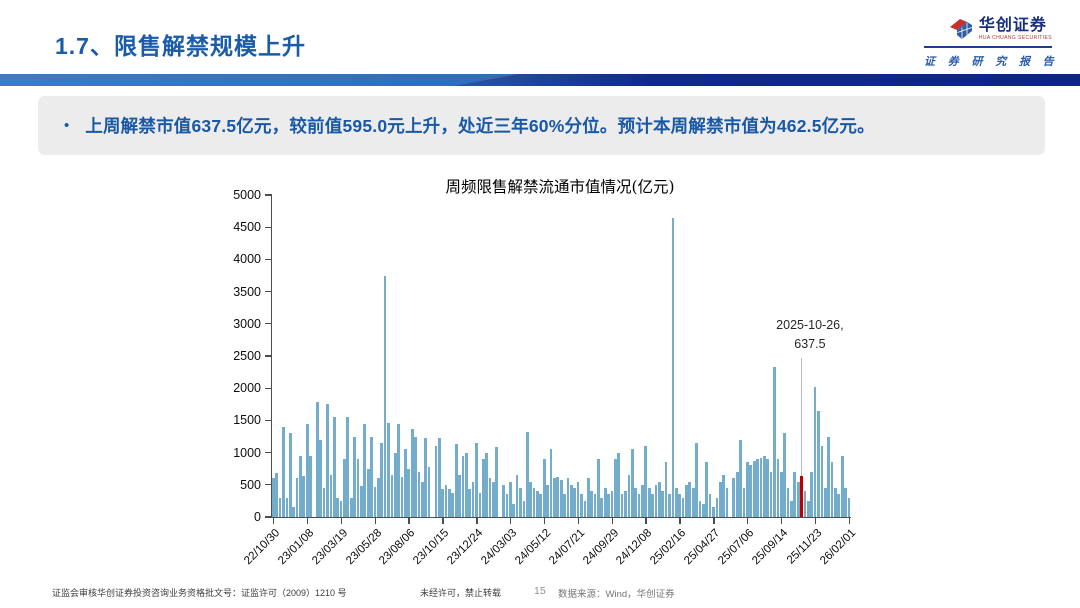 The height and width of the screenshot is (608, 1080). Describe the element at coordinates (247, 452) in the screenshot. I see `y-axis-tick-label: 1000` at that location.